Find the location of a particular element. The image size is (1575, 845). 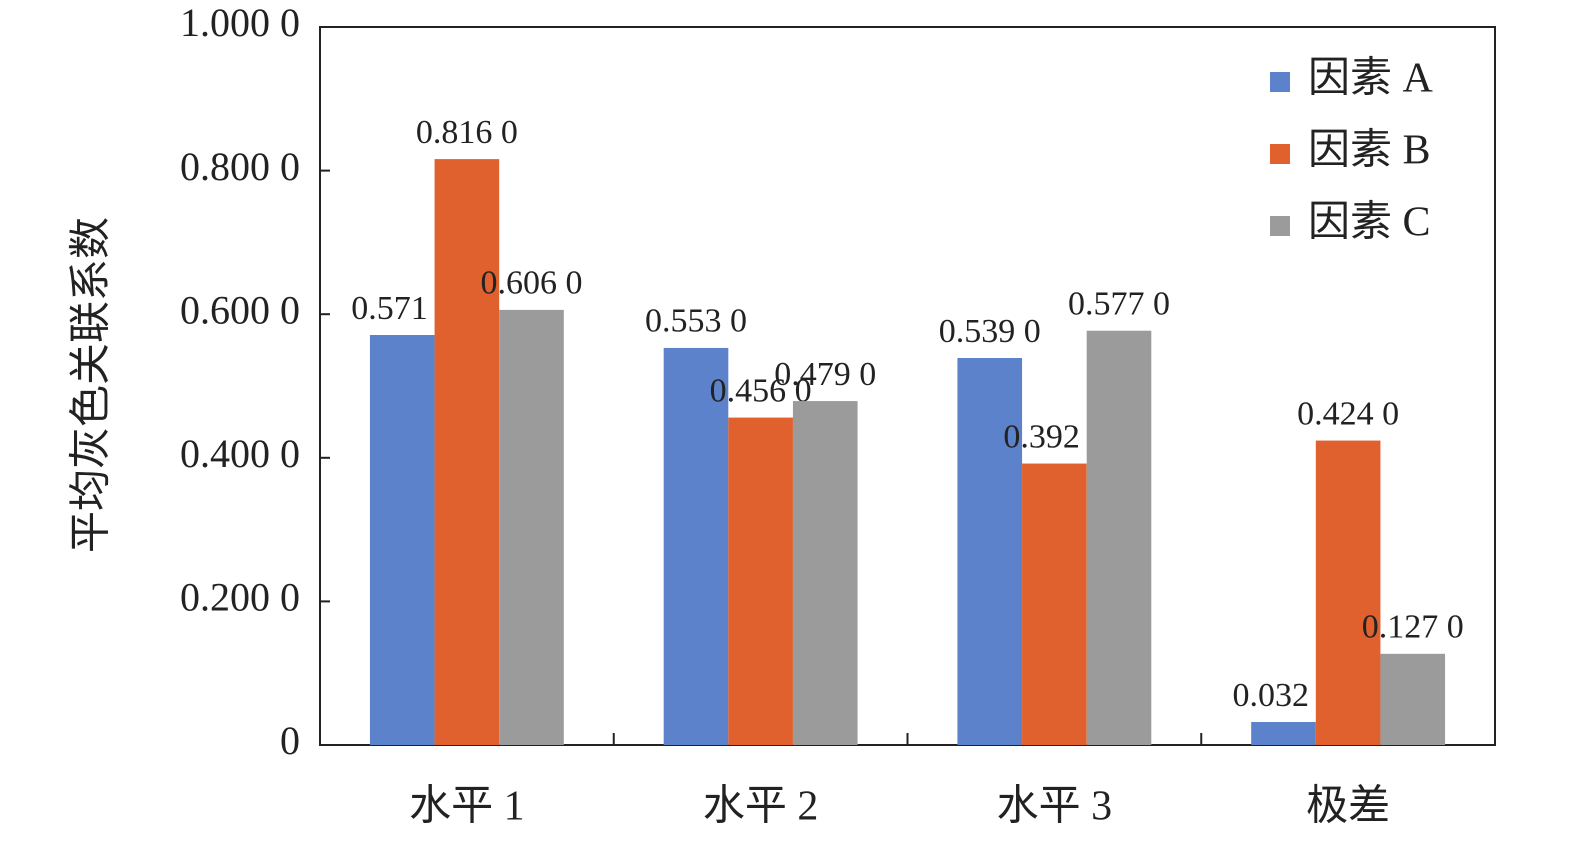

value-label: 0.816 0 is located at coordinates (467, 132).